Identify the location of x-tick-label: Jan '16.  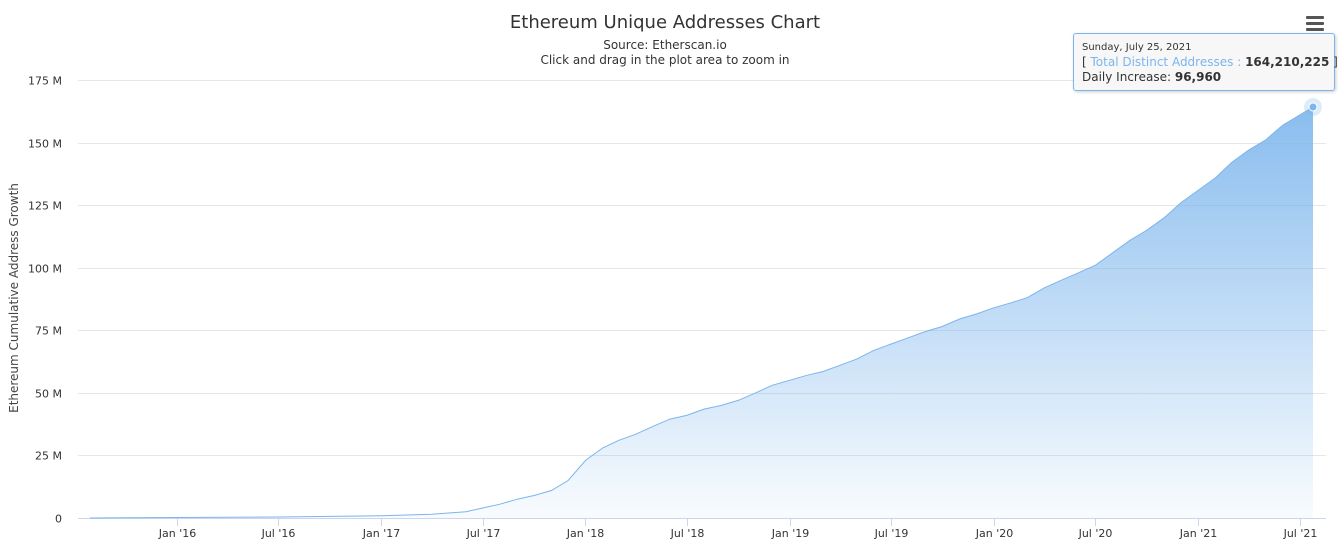
(177, 533).